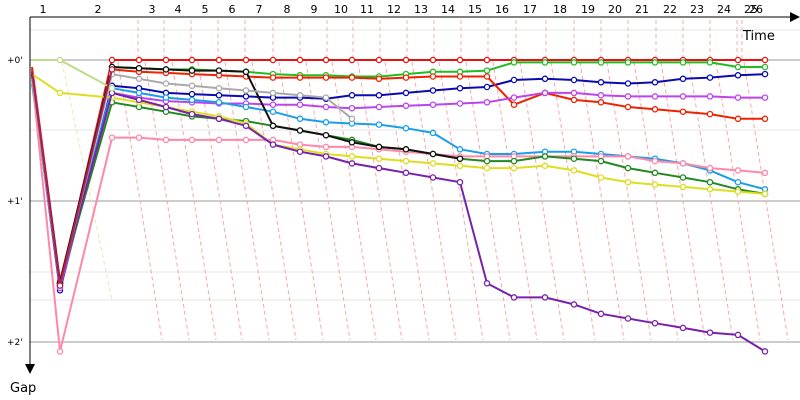 The height and width of the screenshot is (400, 800). What do you see at coordinates (642, 9) in the screenshot?
I see `lap-tick-label: 21` at bounding box center [642, 9].